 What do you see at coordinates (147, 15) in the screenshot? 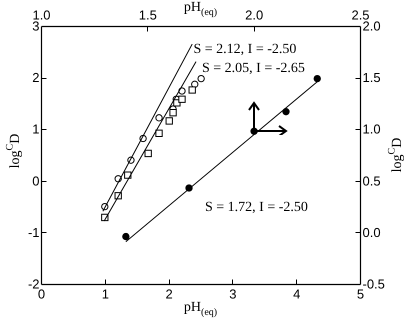
I see `x2-tick-label: 1.5` at bounding box center [147, 15].